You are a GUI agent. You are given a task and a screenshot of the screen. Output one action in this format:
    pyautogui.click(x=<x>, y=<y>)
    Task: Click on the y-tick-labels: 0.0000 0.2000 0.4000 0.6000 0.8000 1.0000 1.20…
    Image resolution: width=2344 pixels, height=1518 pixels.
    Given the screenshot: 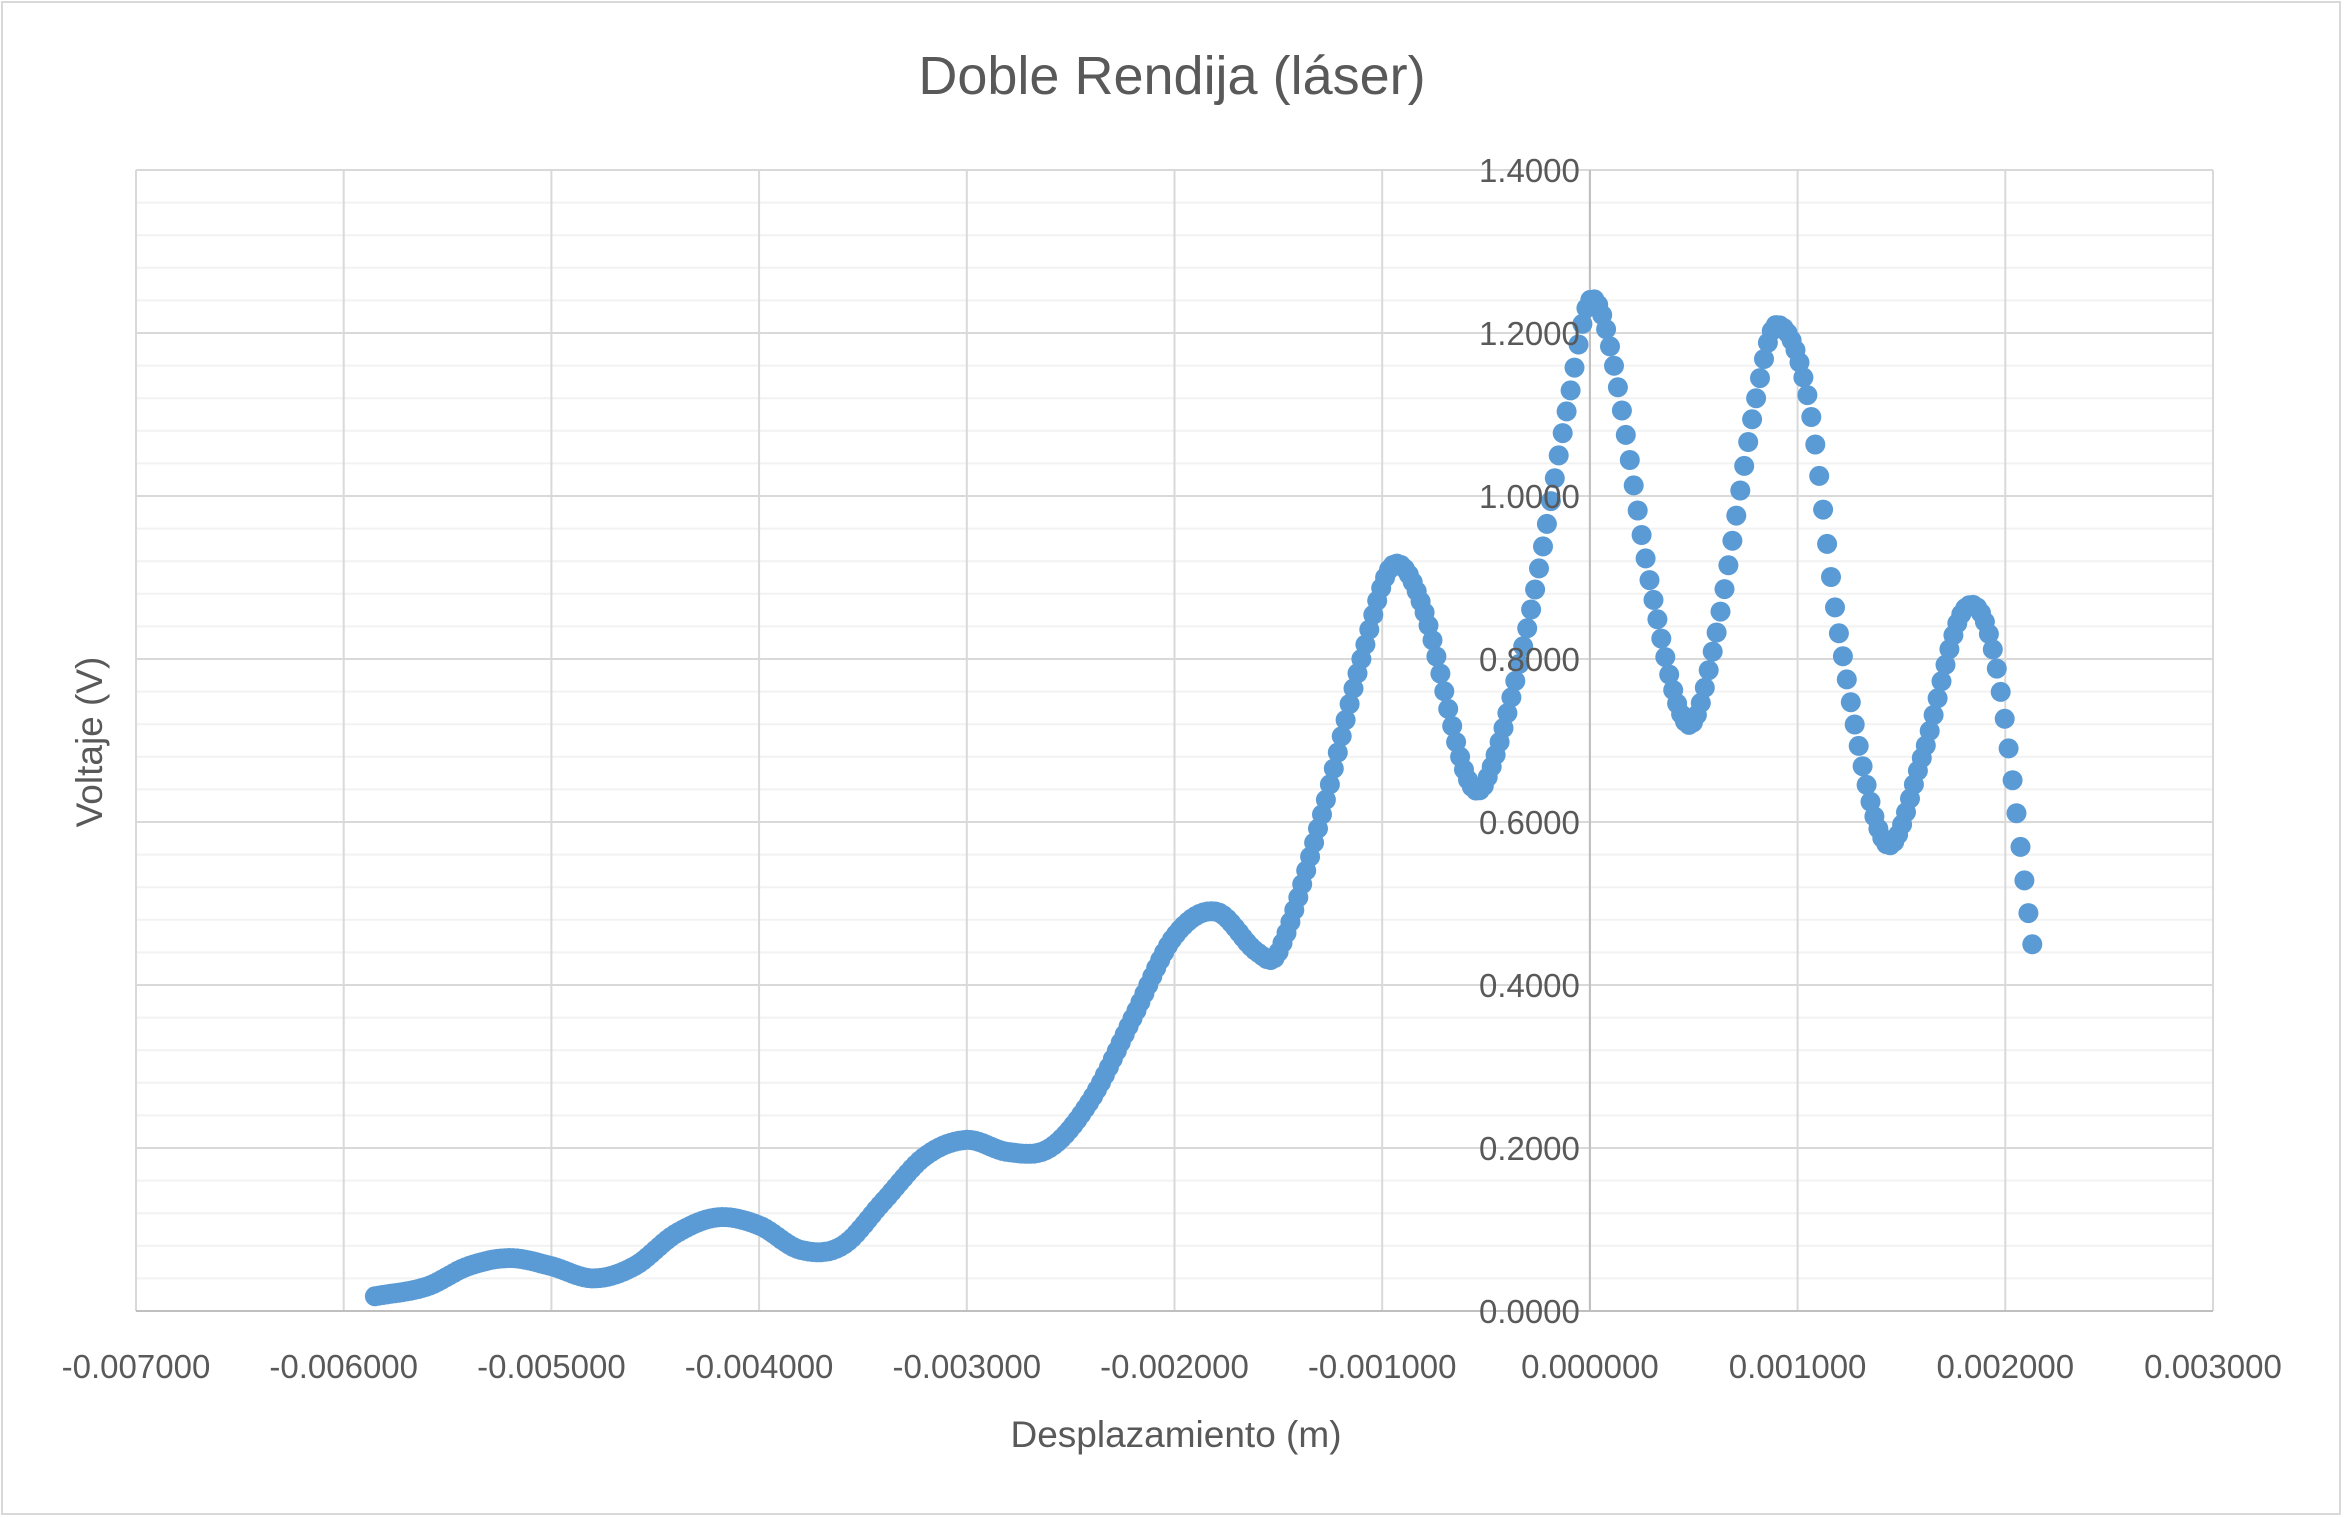 What is the action you would take?
    pyautogui.click(x=1529, y=741)
    